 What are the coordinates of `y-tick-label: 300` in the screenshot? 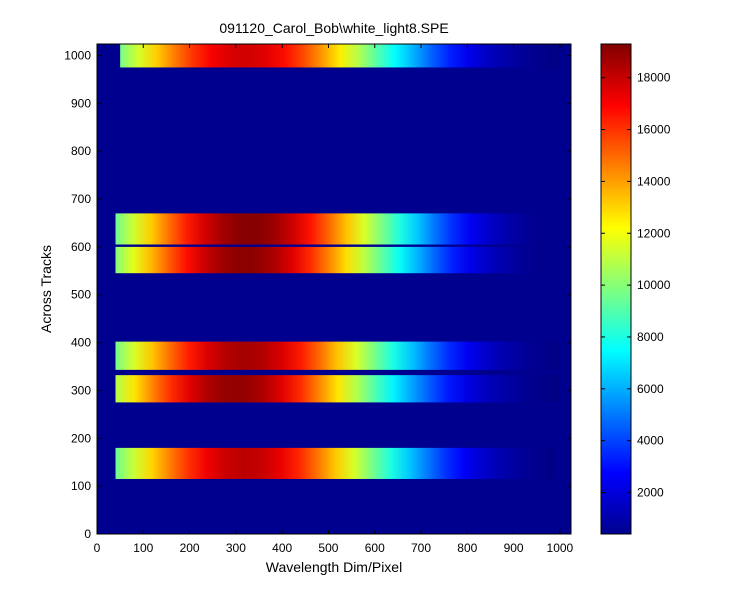 It's located at (81, 390).